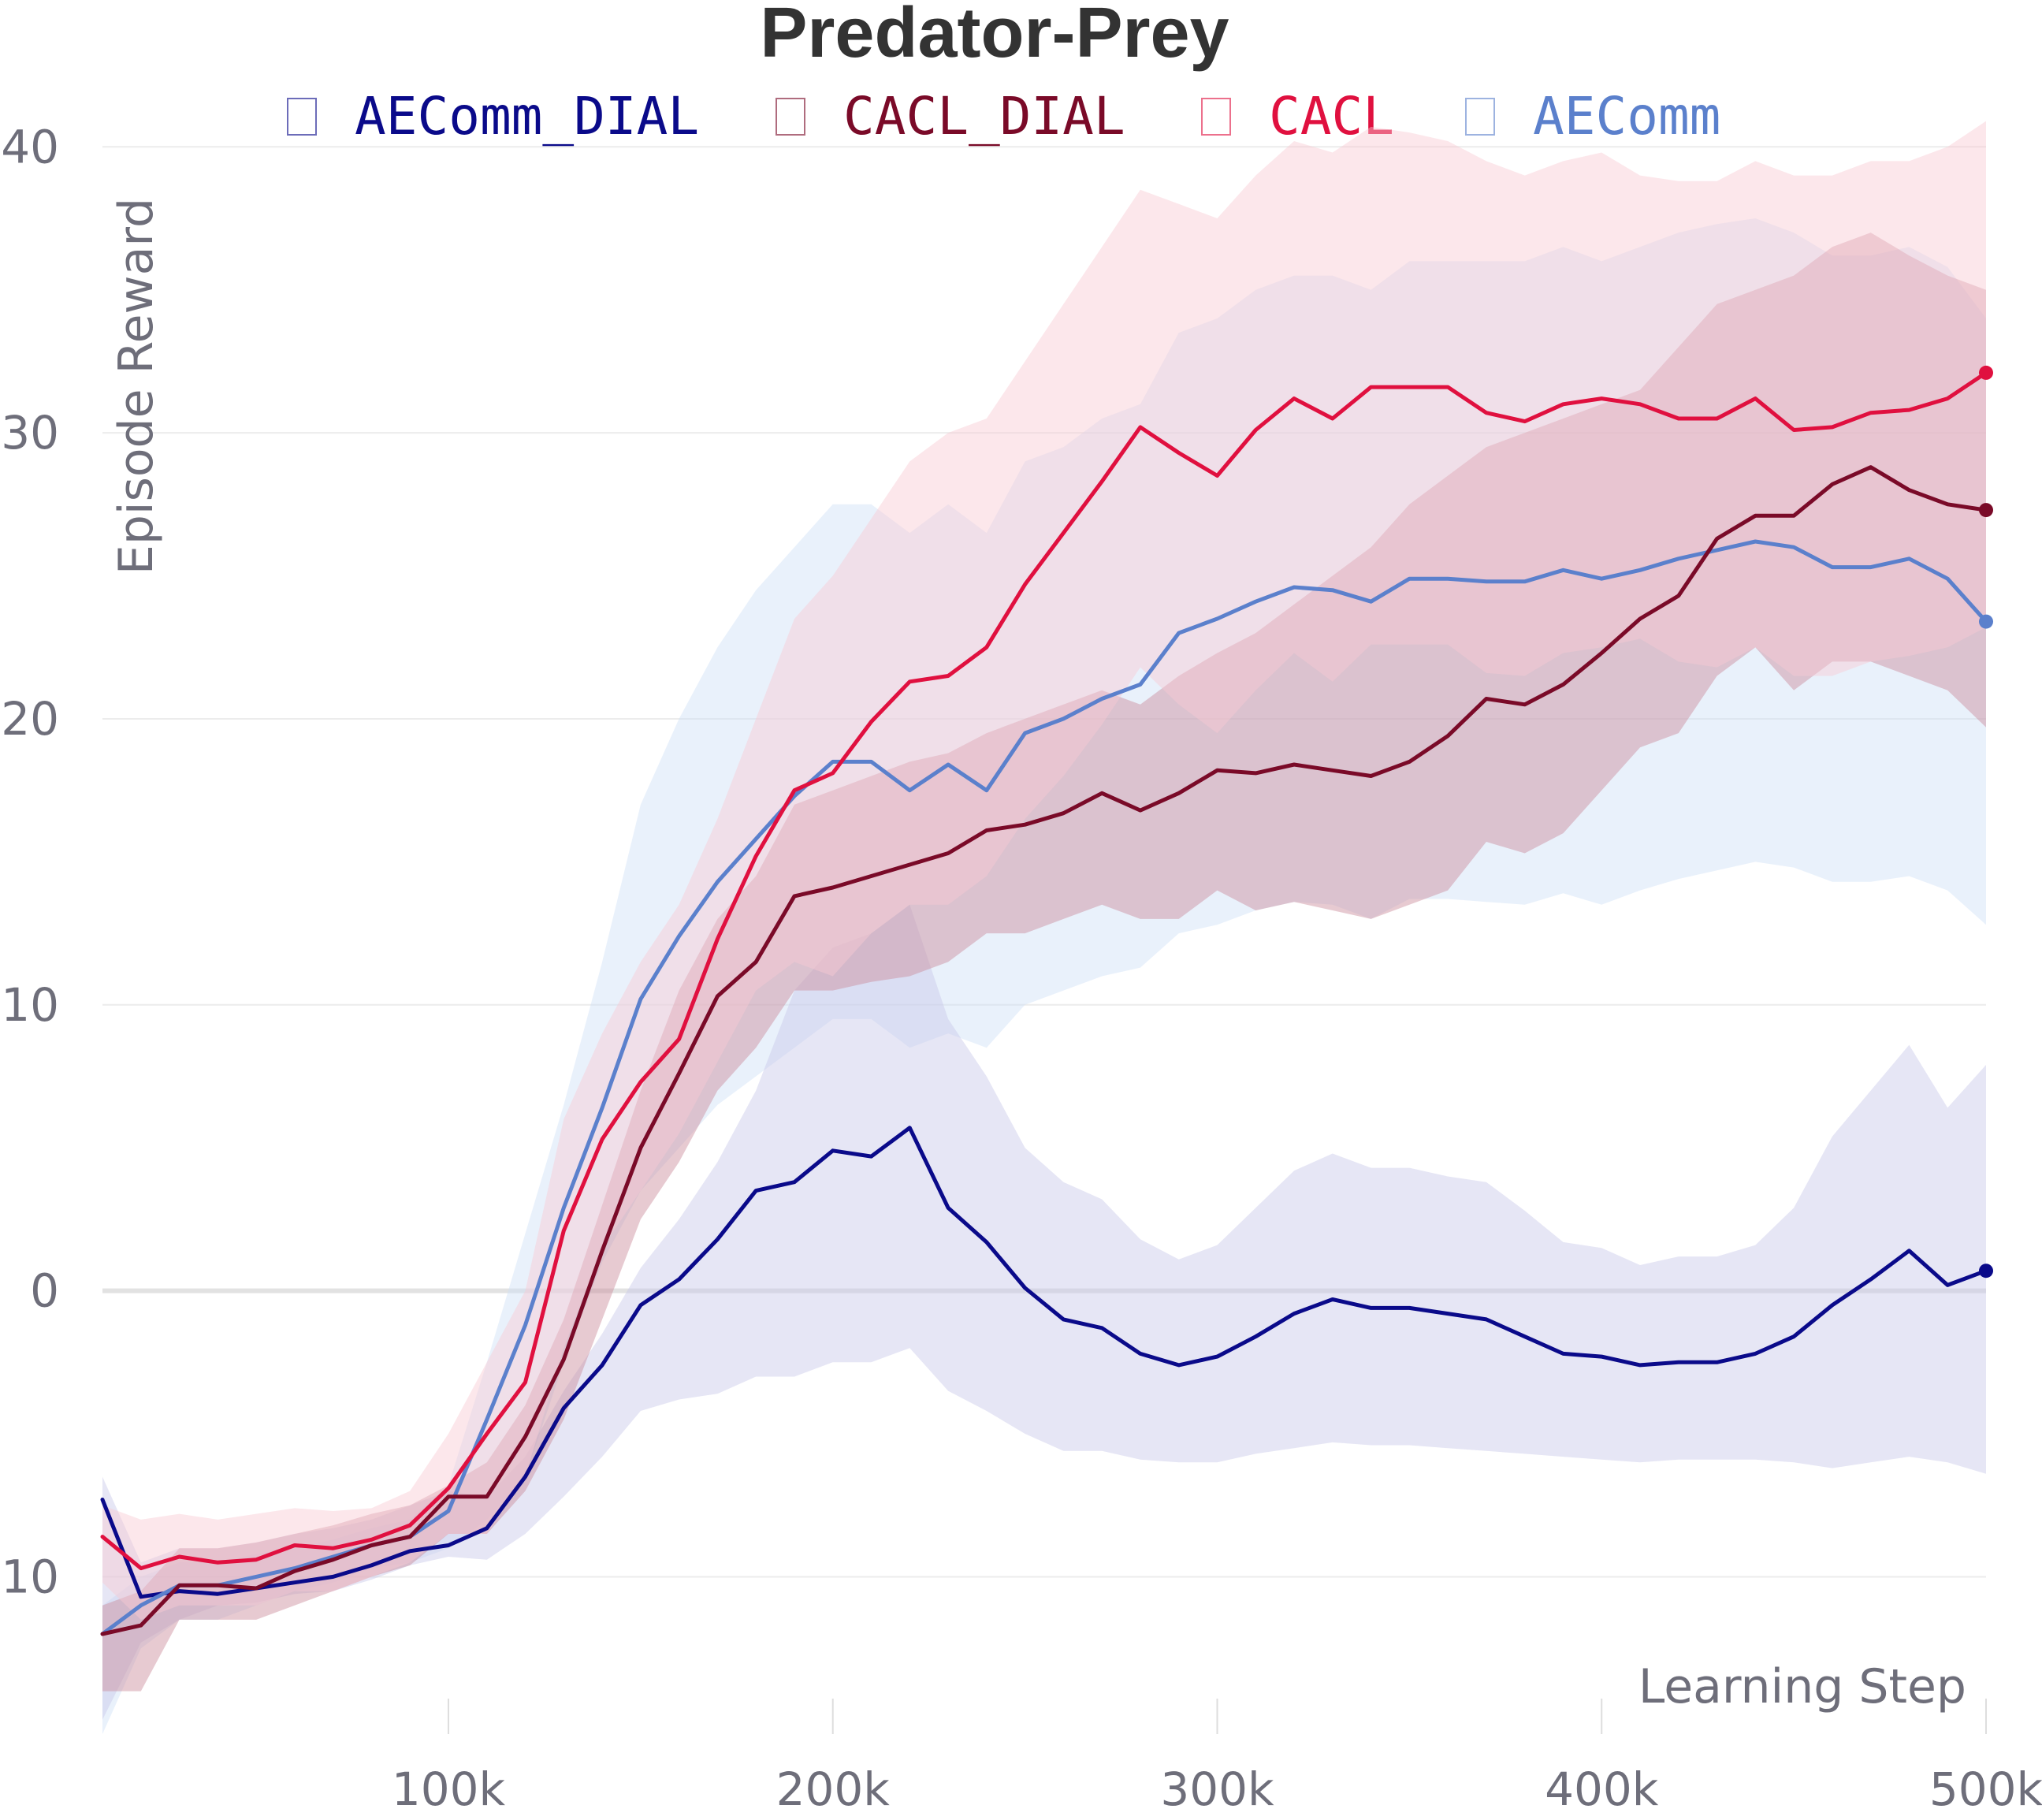  I want to click on legend-label-aecomm: AEComm, so click(1626, 116).